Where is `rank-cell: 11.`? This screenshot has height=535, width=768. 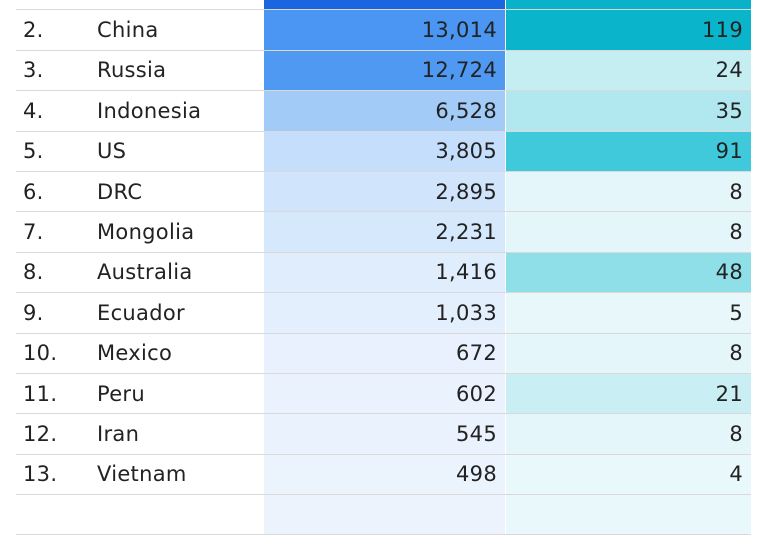 rank-cell: 11. is located at coordinates (40, 393).